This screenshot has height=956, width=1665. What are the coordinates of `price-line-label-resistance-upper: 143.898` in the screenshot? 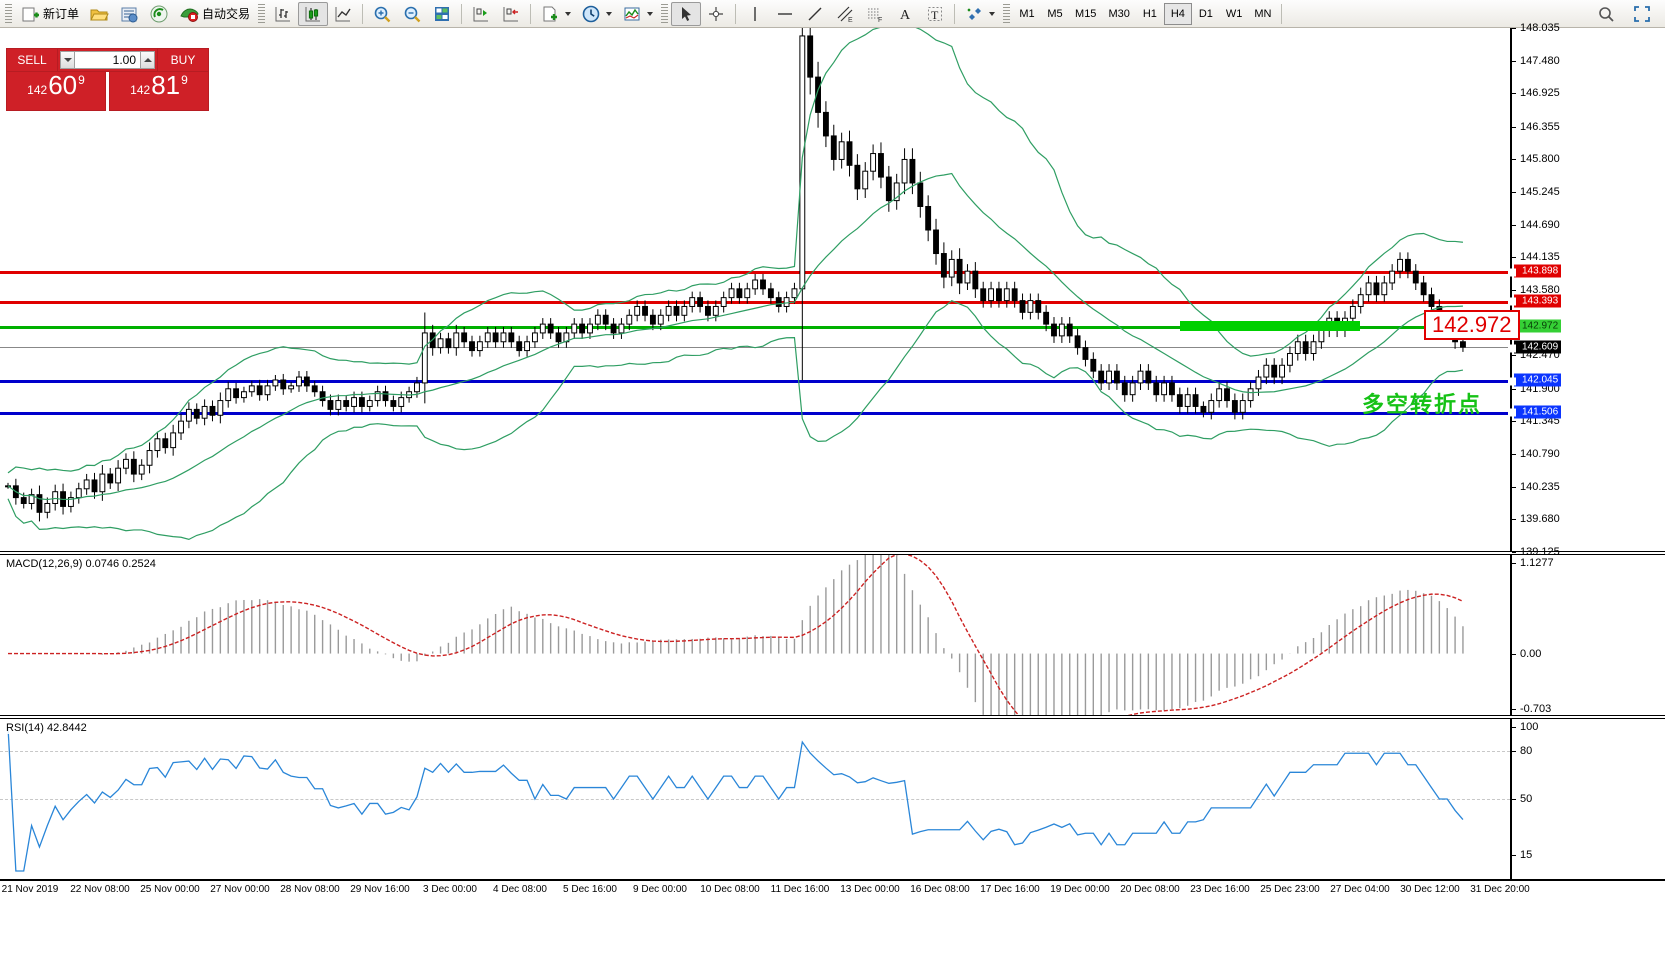 It's located at (1534, 271).